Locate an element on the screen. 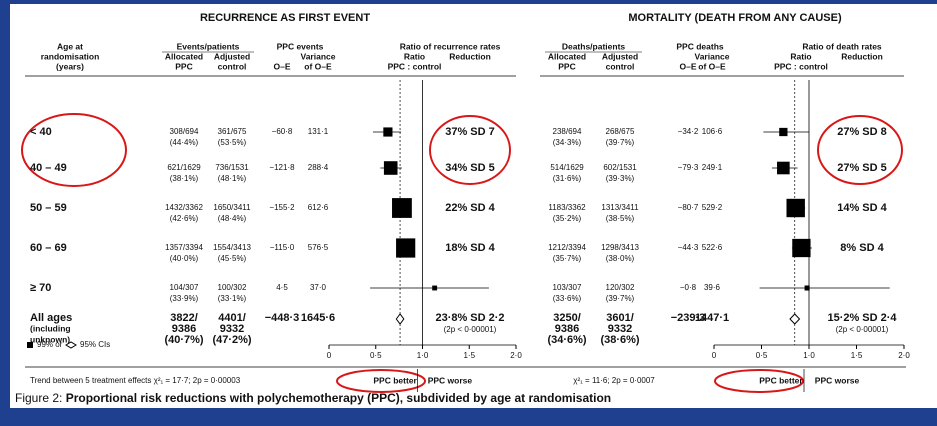  cell: 736/1531 is located at coordinates (232, 167).